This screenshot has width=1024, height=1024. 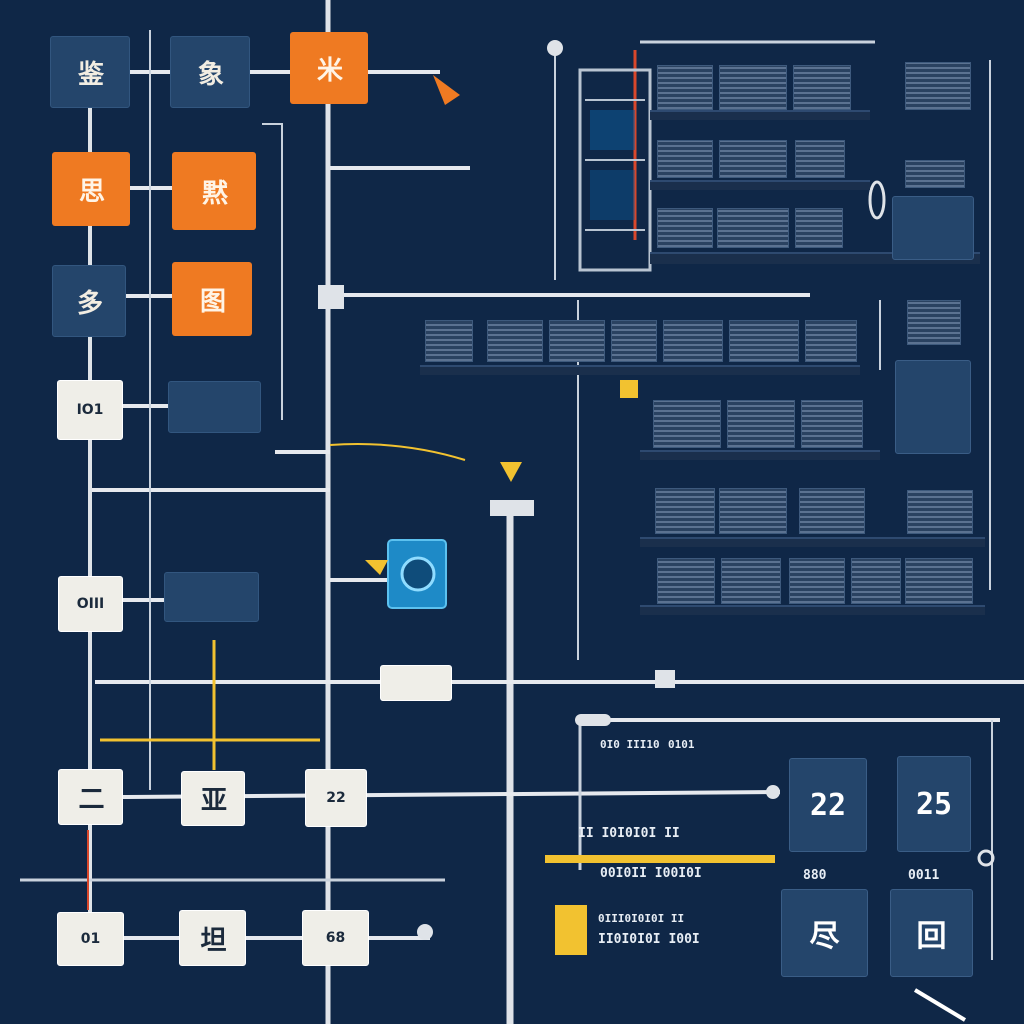 I want to click on node-glyph: 象, so click(x=210, y=72).